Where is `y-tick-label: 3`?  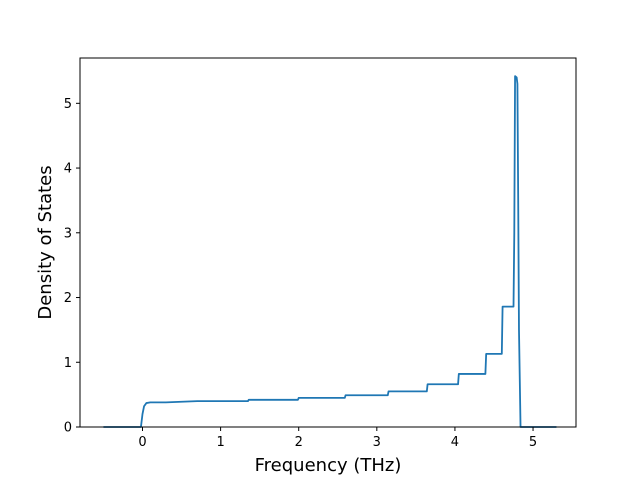
y-tick-label: 3 is located at coordinates (68, 233).